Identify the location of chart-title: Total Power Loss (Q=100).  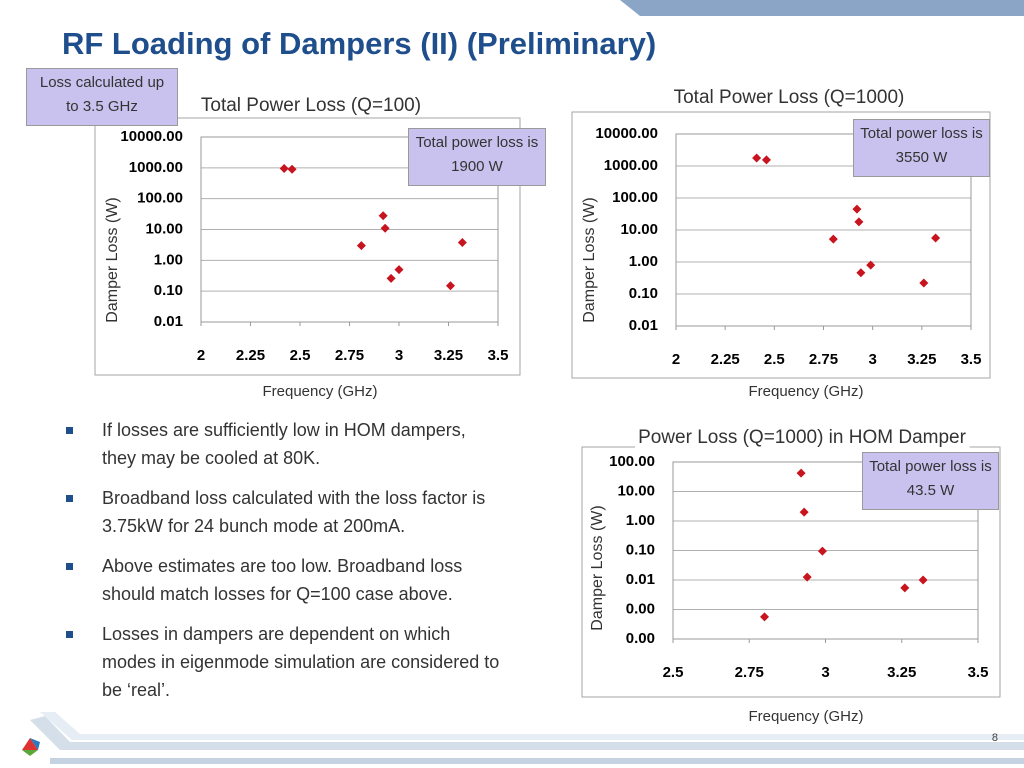
(311, 105).